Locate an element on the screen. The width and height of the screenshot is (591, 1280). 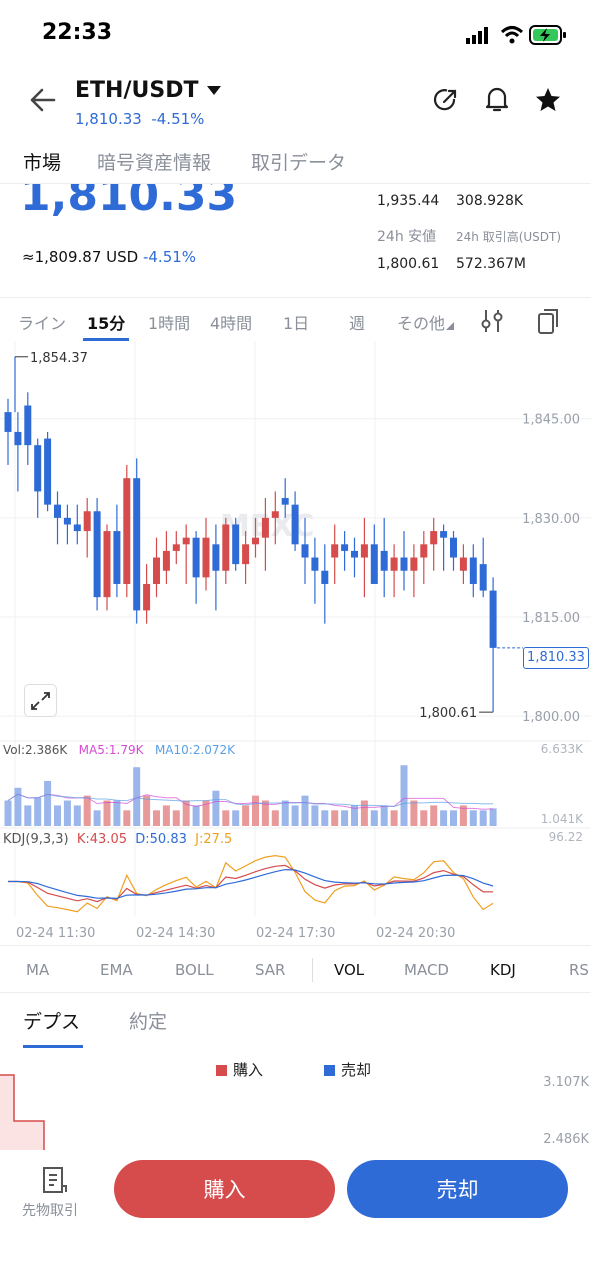
vol-axis-bottom: 1.041K is located at coordinates (561, 819).